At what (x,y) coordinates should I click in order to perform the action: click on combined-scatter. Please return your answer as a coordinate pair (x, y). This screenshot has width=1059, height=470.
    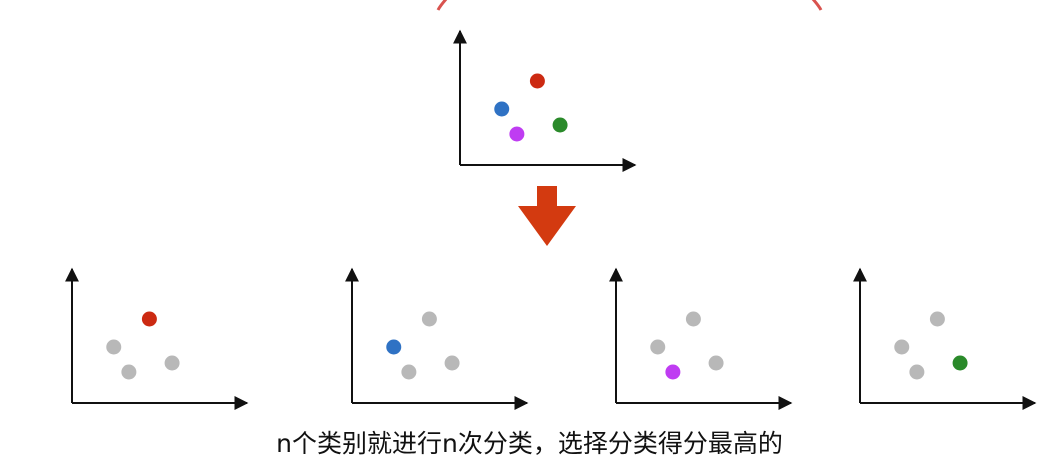
    Looking at the image, I should click on (545, 100).